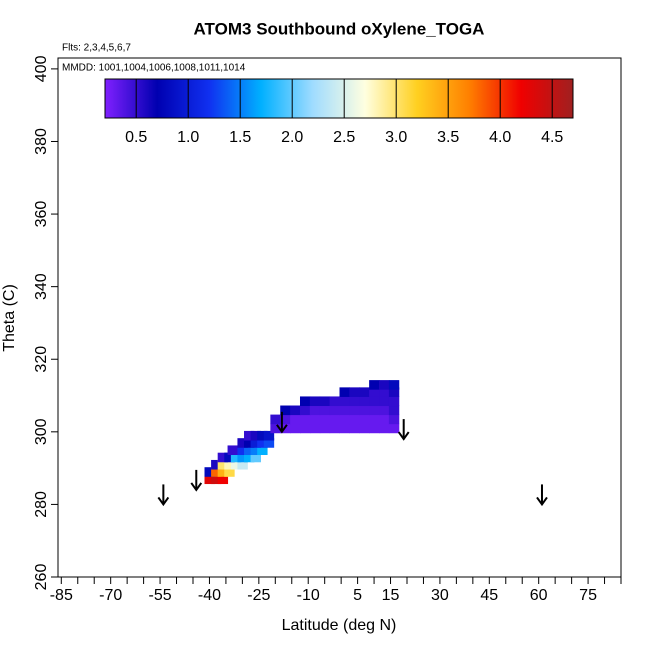  What do you see at coordinates (396, 137) in the screenshot?
I see `colorbar-tick-label: 3.0` at bounding box center [396, 137].